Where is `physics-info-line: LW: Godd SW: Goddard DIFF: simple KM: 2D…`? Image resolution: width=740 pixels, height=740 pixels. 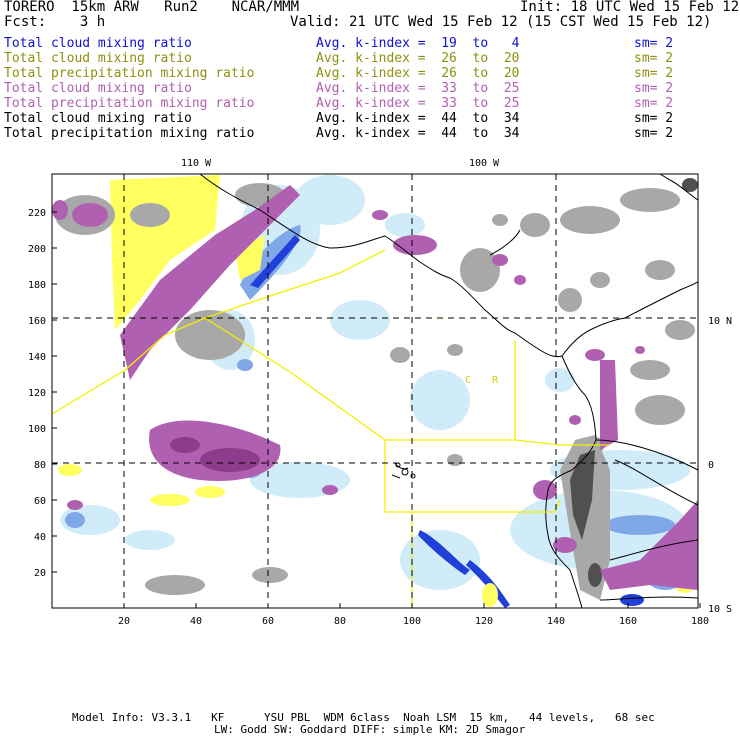 physics-info-line: LW: Godd SW: Goddard DIFF: simple KM: 2D… is located at coordinates (370, 729).